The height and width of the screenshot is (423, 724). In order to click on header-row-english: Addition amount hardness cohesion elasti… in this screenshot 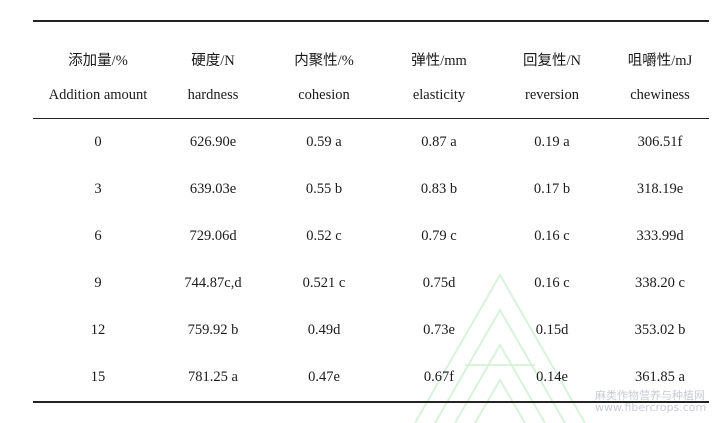, I will do `click(371, 95)`.